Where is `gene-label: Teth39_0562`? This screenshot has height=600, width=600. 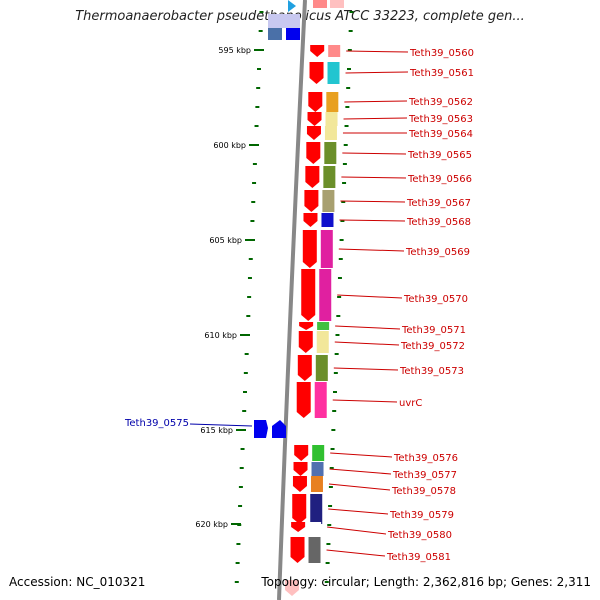 gene-label: Teth39_0562 is located at coordinates (440, 102).